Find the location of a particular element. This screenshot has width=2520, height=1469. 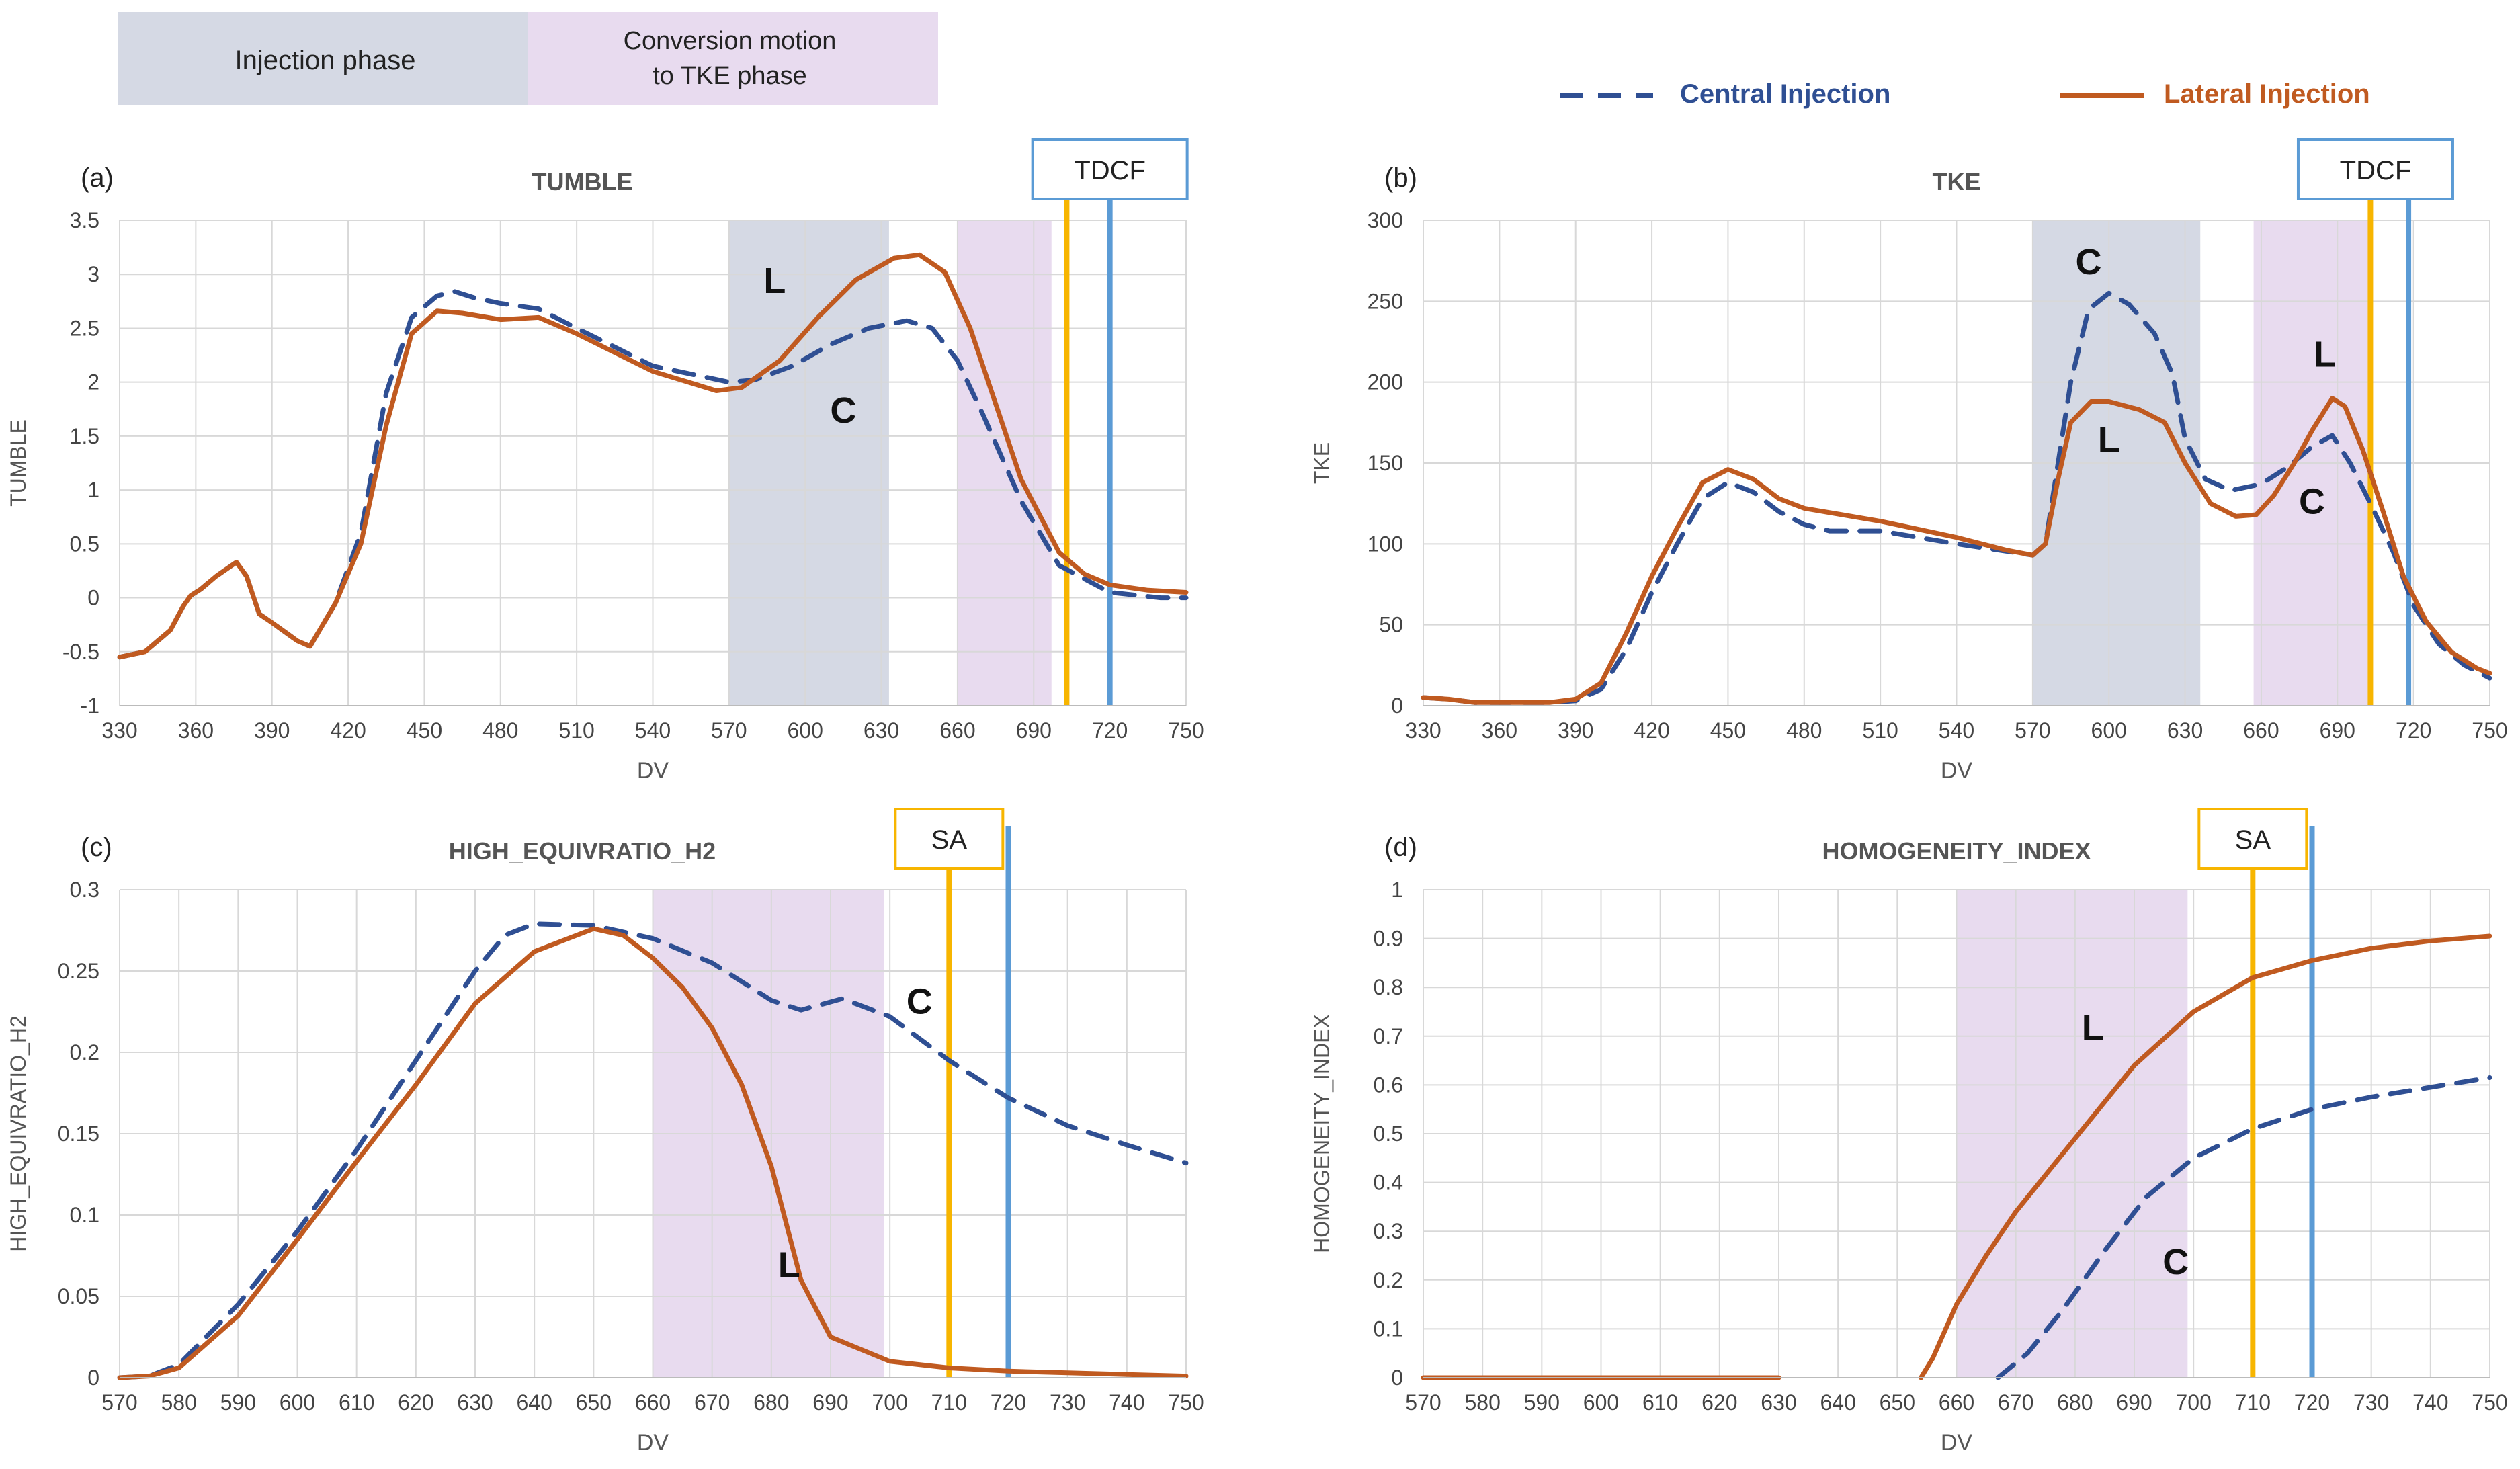

y-tick-label: -1 is located at coordinates (90, 706).